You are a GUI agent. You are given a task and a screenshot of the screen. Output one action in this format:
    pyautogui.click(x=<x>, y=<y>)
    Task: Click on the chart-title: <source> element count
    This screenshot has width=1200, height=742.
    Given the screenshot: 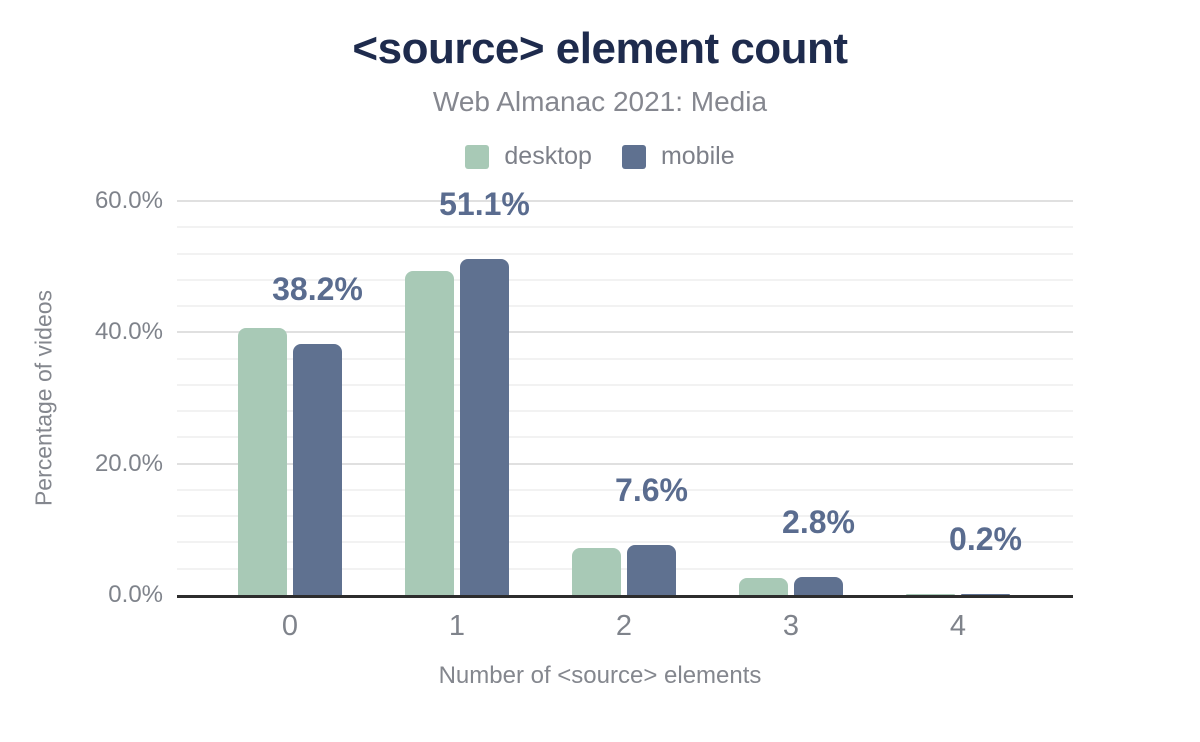 What is the action you would take?
    pyautogui.click(x=600, y=48)
    